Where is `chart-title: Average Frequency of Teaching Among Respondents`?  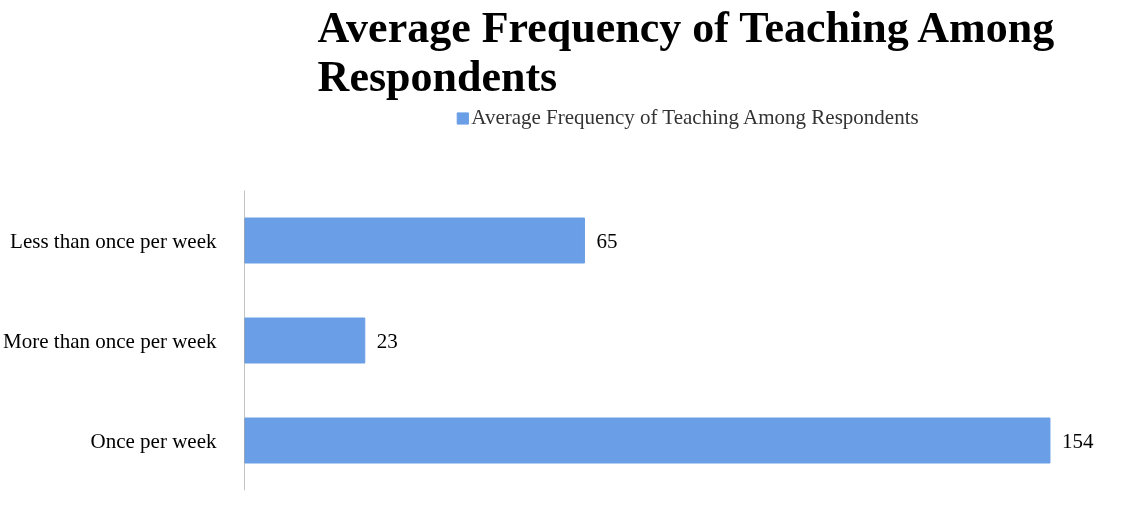
chart-title: Average Frequency of Teaching Among Respondents is located at coordinates (686, 51).